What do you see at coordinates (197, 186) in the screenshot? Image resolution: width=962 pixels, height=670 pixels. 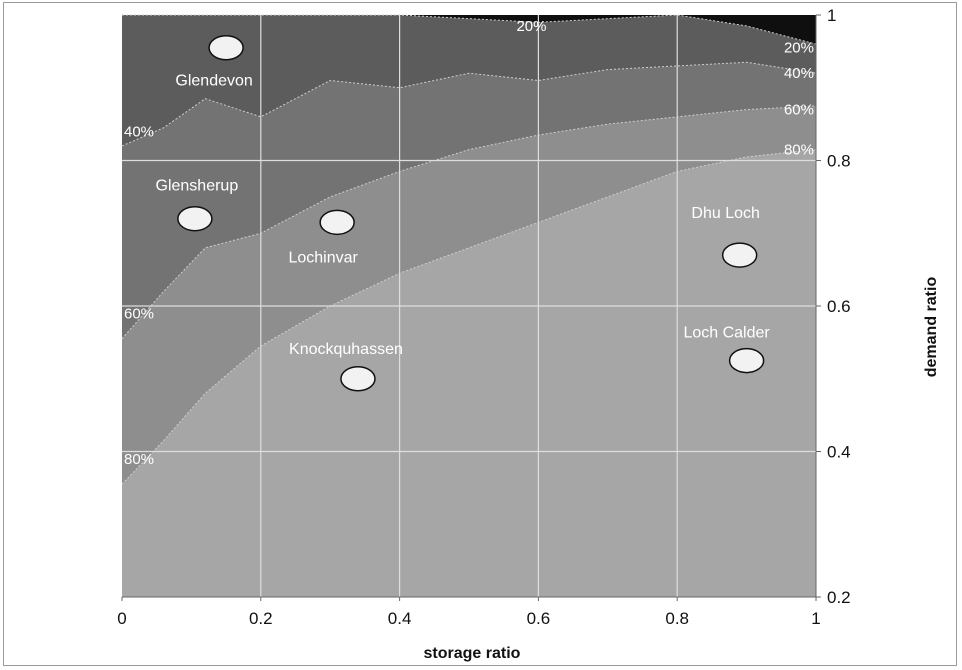 I see `site-label: Glensherup` at bounding box center [197, 186].